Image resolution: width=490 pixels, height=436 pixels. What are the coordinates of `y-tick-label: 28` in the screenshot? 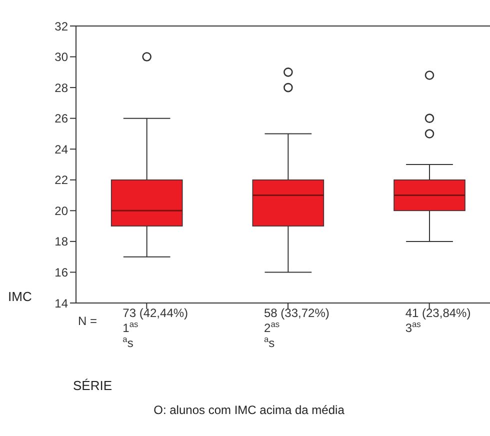 It's located at (61, 87).